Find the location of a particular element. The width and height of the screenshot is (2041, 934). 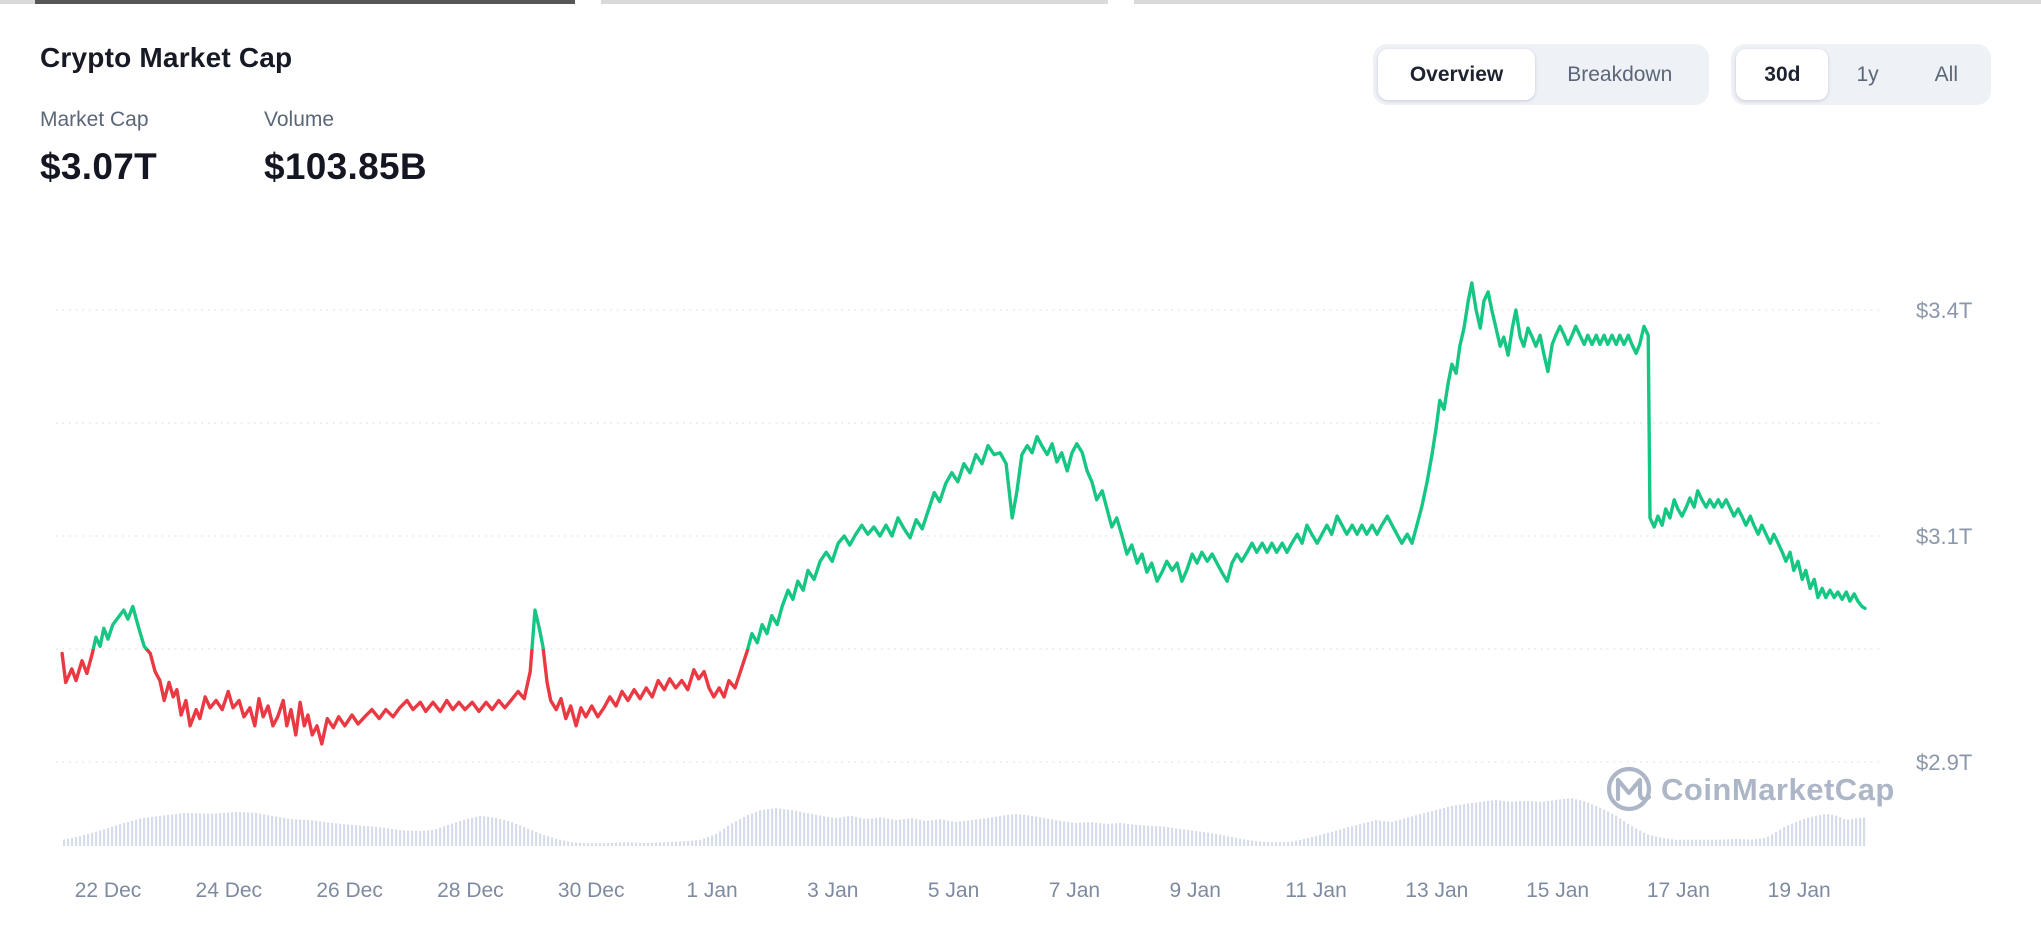

tab-breakdown: Breakdown is located at coordinates (1619, 74).